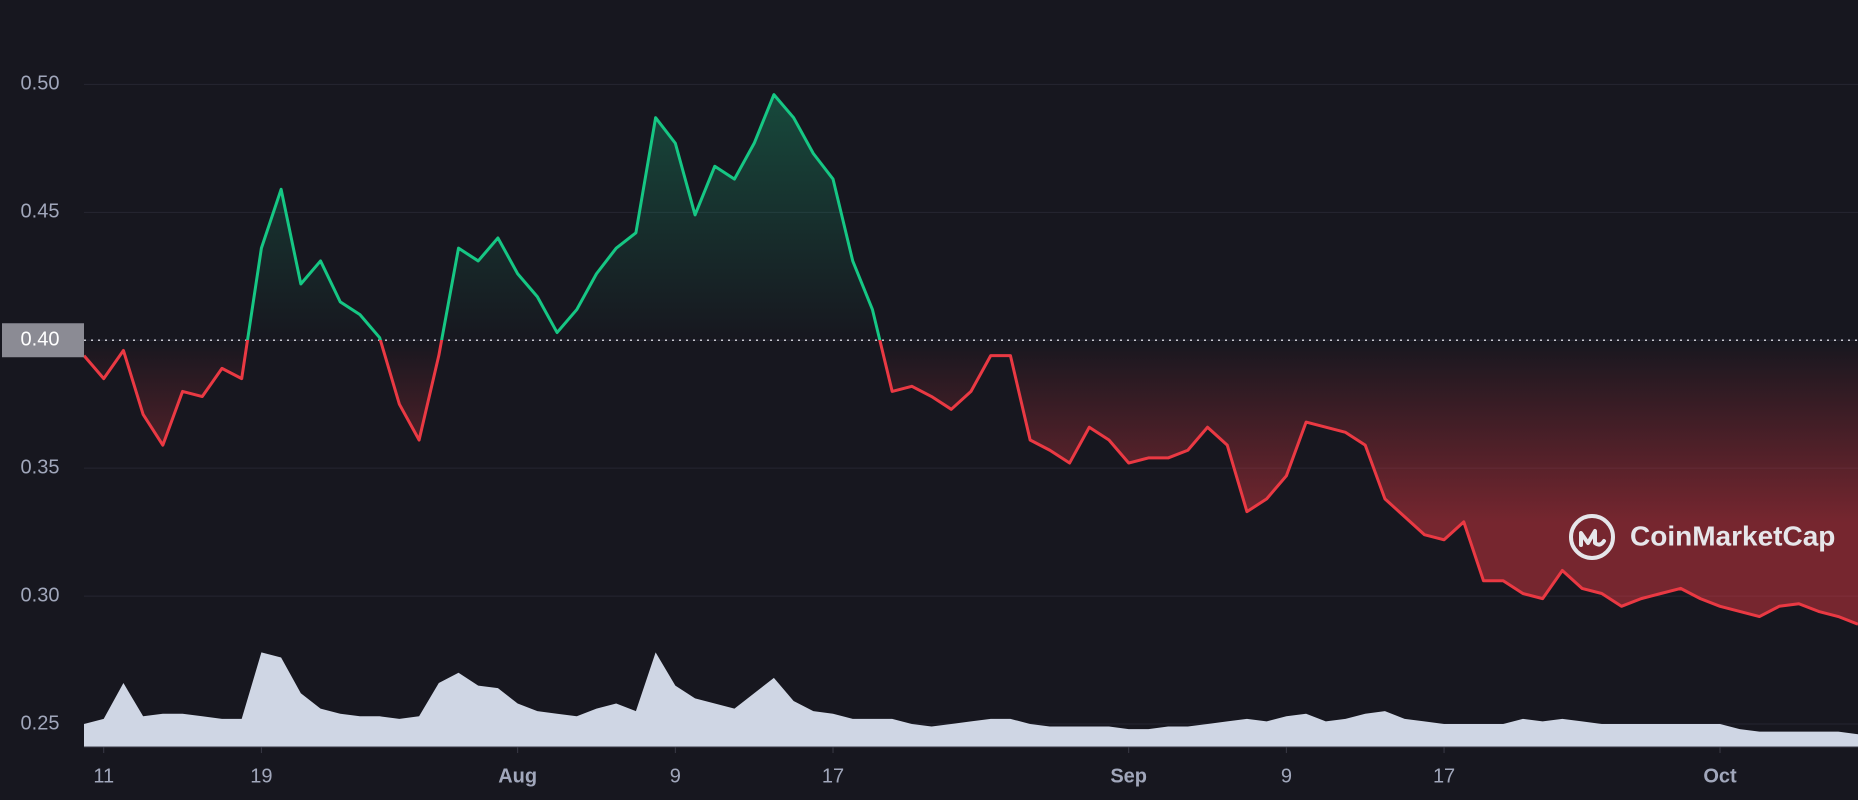  I want to click on y-tick-label: 0.25, so click(40, 723).